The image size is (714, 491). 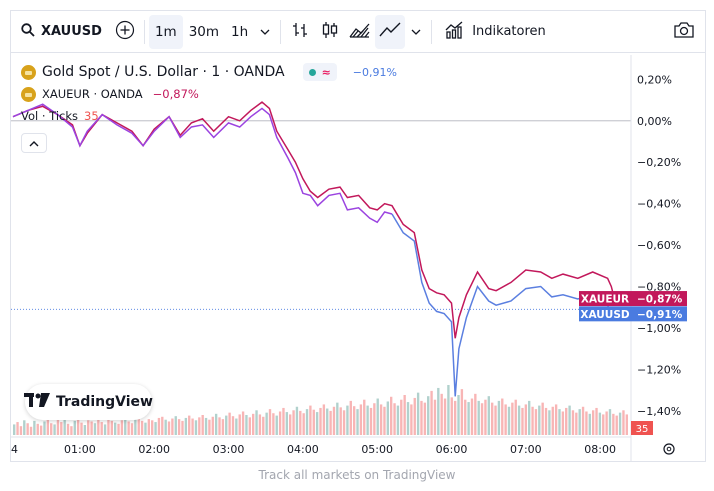 I want to click on gold-icon, so click(x=28, y=94).